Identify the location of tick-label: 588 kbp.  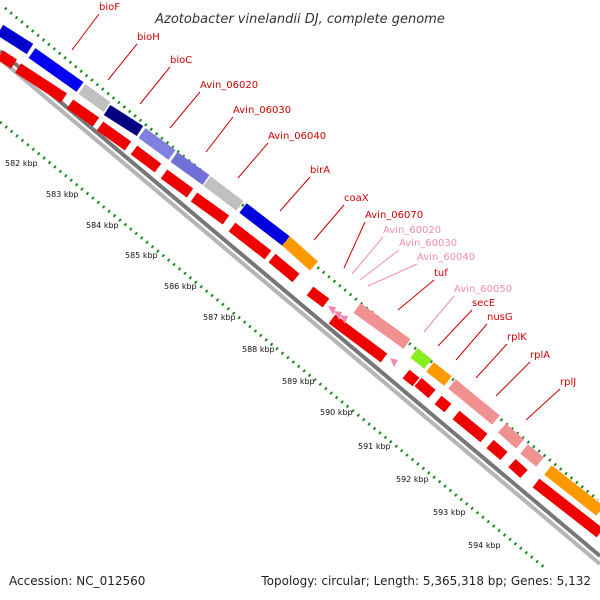
(258, 349).